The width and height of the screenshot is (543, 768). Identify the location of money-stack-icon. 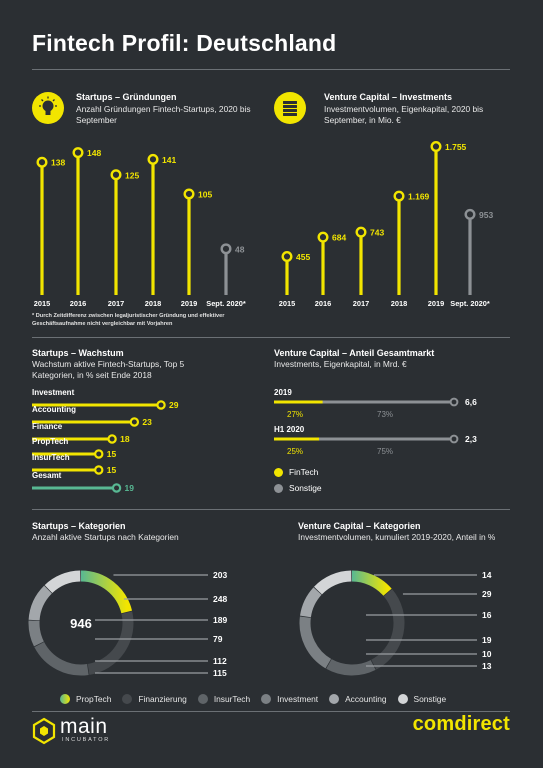
(290, 108).